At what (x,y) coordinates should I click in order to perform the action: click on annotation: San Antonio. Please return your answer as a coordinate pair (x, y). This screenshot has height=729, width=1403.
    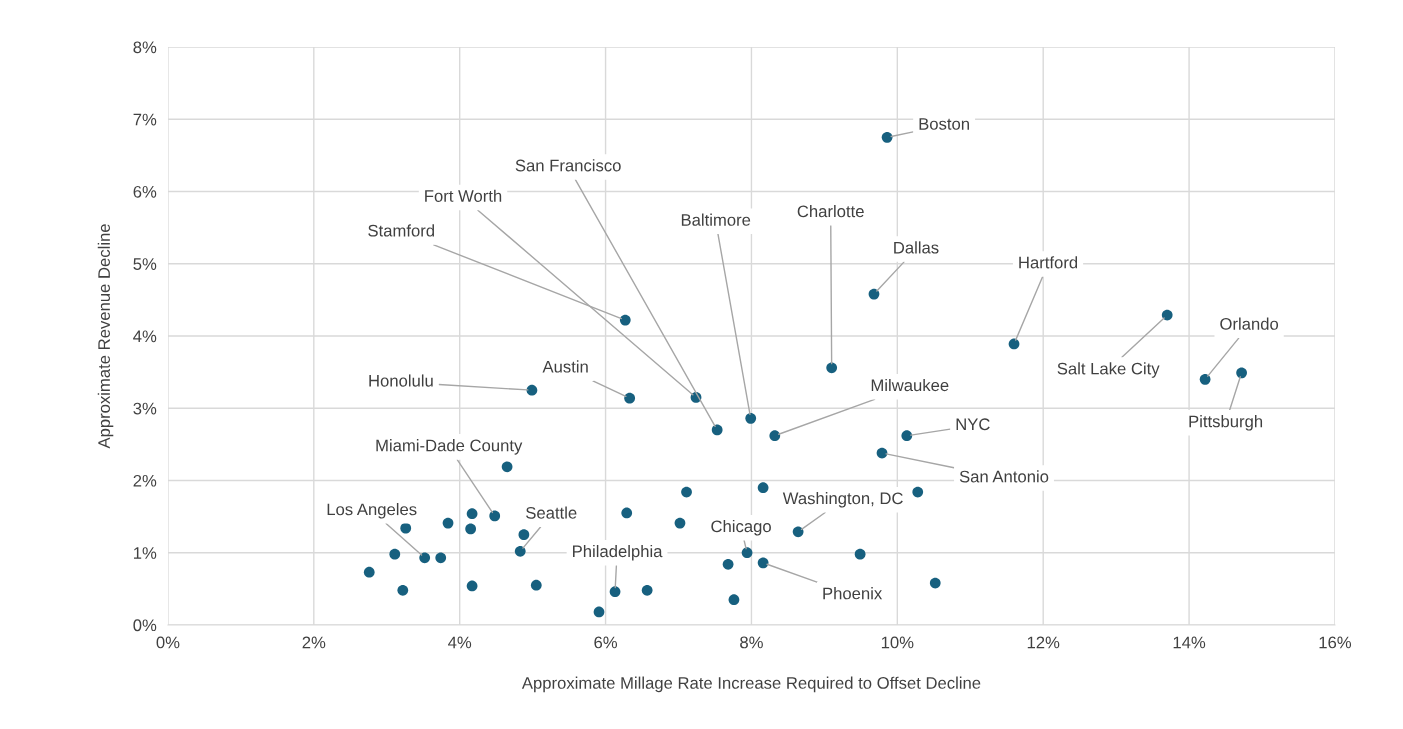
    Looking at the image, I should click on (1004, 476).